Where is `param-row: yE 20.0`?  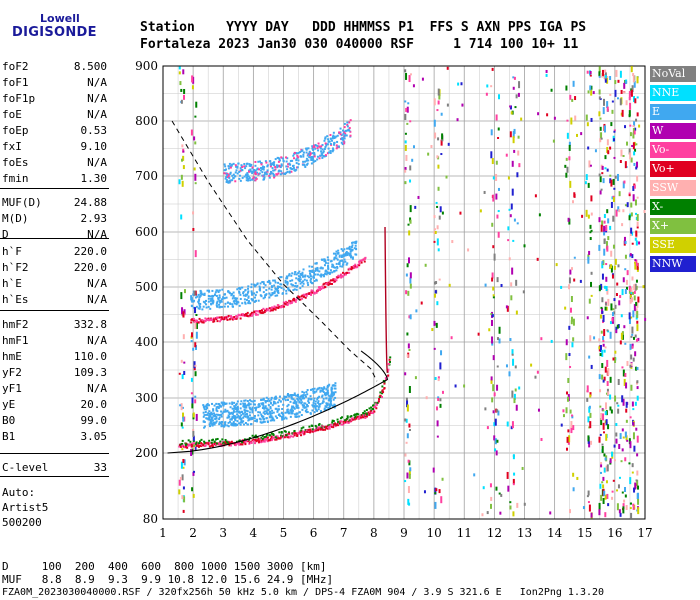
param-row: yE 20.0 is located at coordinates (54, 405).